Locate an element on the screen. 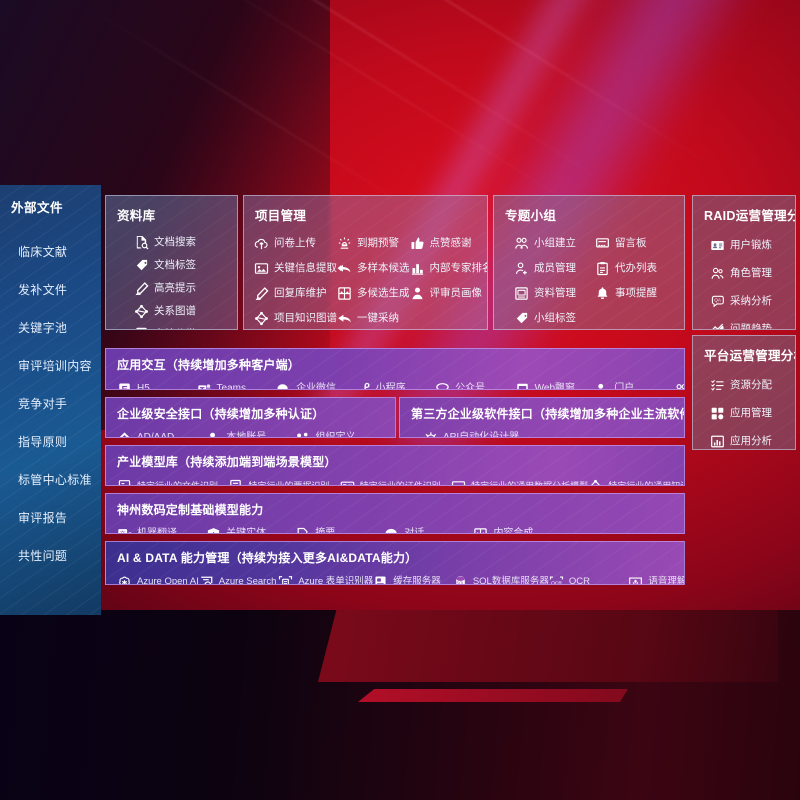 Image resolution: width=800 pixels, height=800 pixels. project-management-card: 项目管理 问卷上传 到期预警 点赞感谢 关键信息提取 is located at coordinates (365, 262).